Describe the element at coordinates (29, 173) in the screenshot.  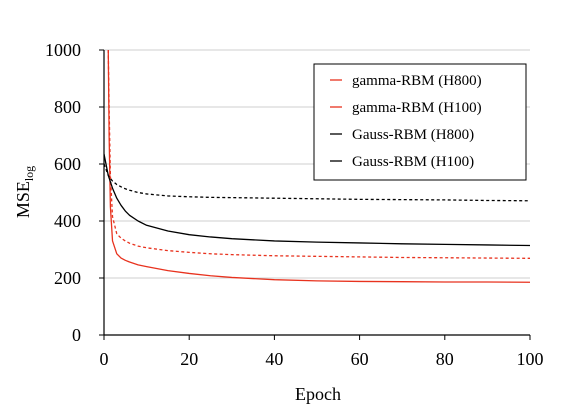
I see `y-axis-label-subscript: log` at that location.